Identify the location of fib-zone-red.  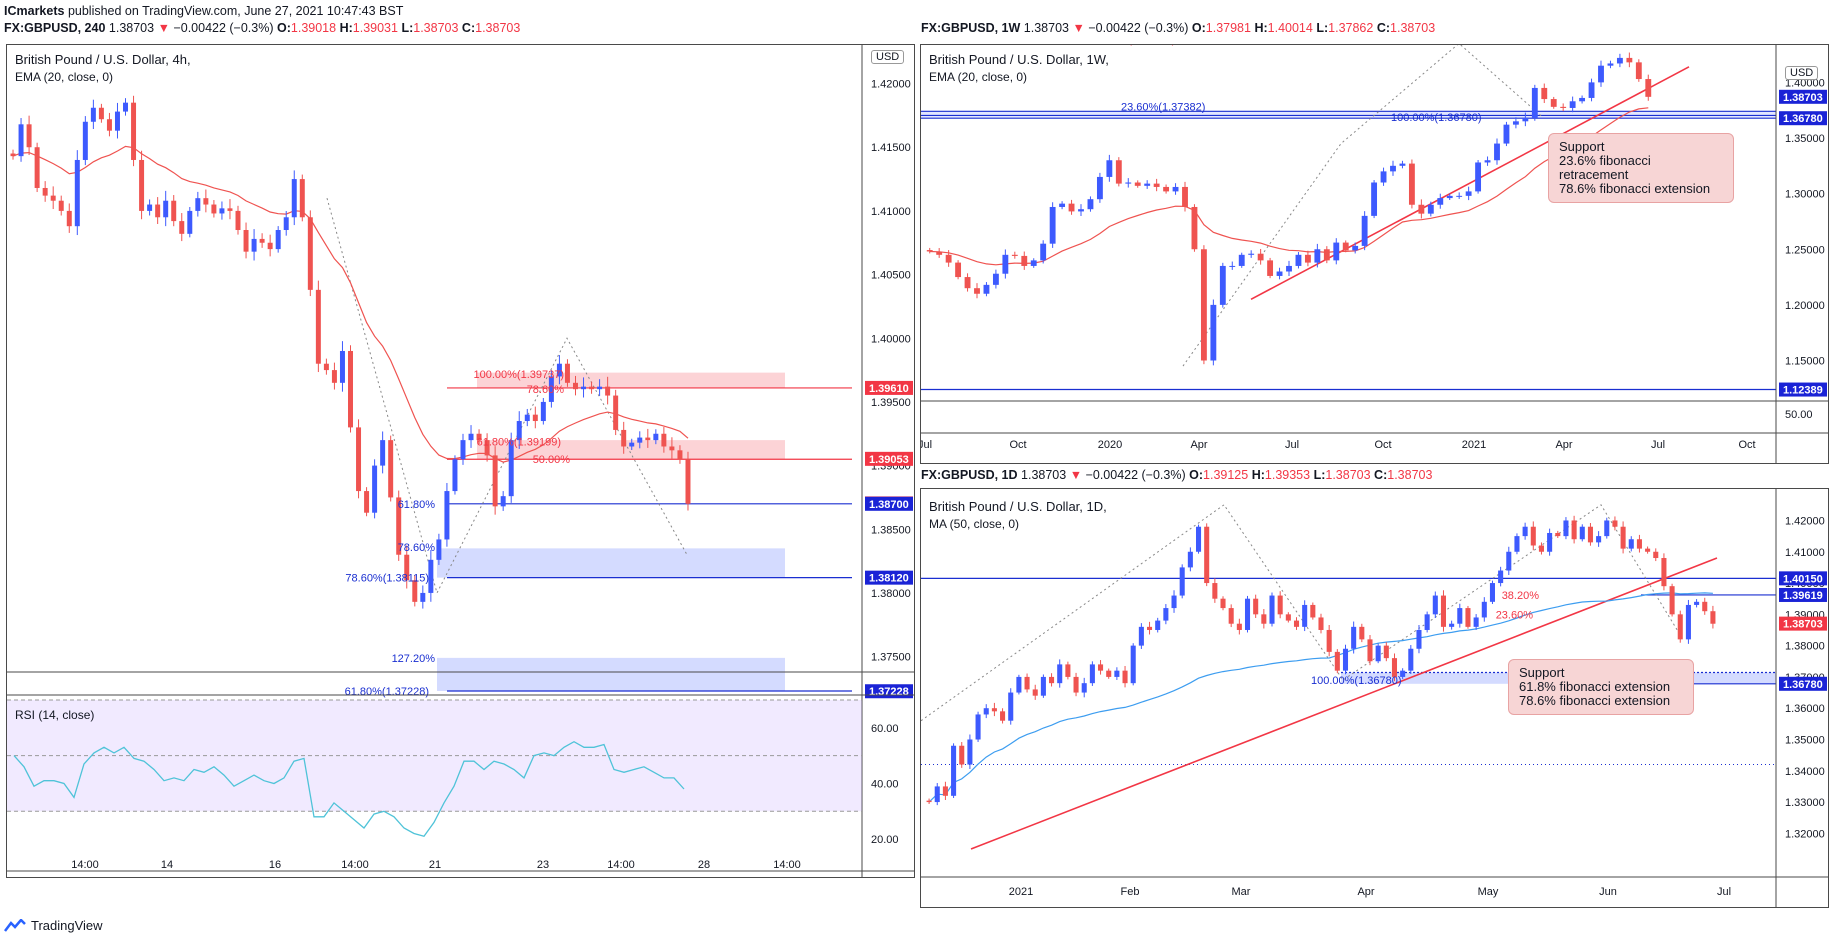
(631, 380).